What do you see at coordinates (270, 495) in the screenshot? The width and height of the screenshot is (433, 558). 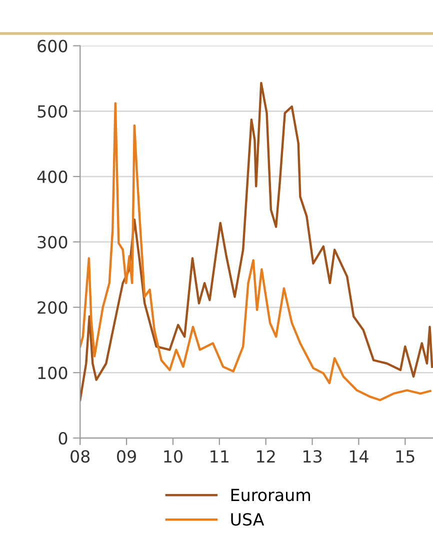 I see `legend-label: Euroraum` at bounding box center [270, 495].